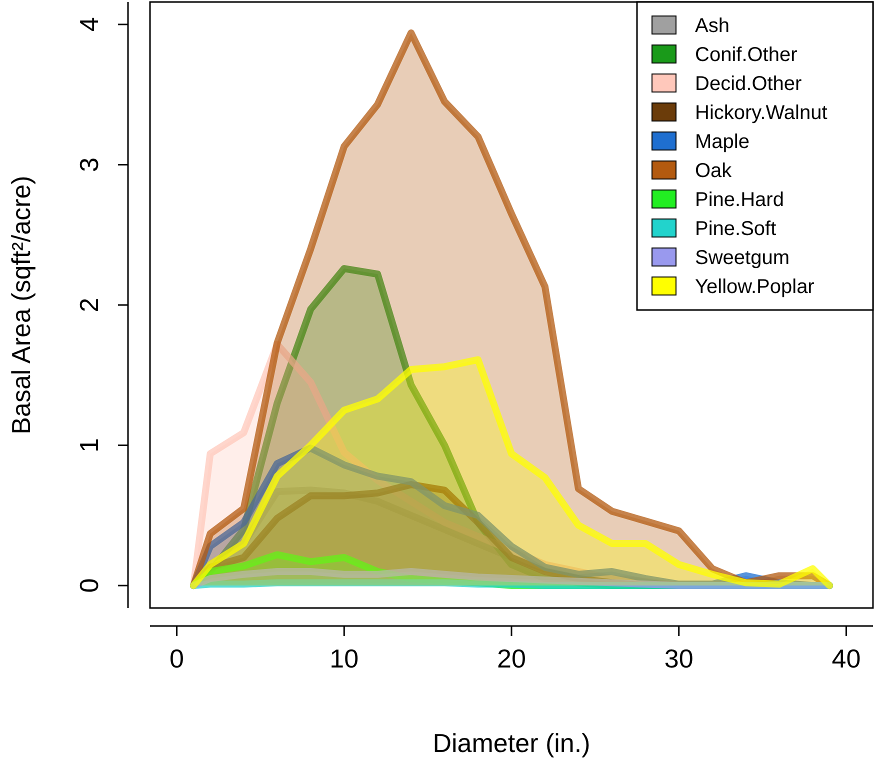 The width and height of the screenshot is (874, 764). I want to click on x-axis-title: Diameter (in.), so click(511, 743).